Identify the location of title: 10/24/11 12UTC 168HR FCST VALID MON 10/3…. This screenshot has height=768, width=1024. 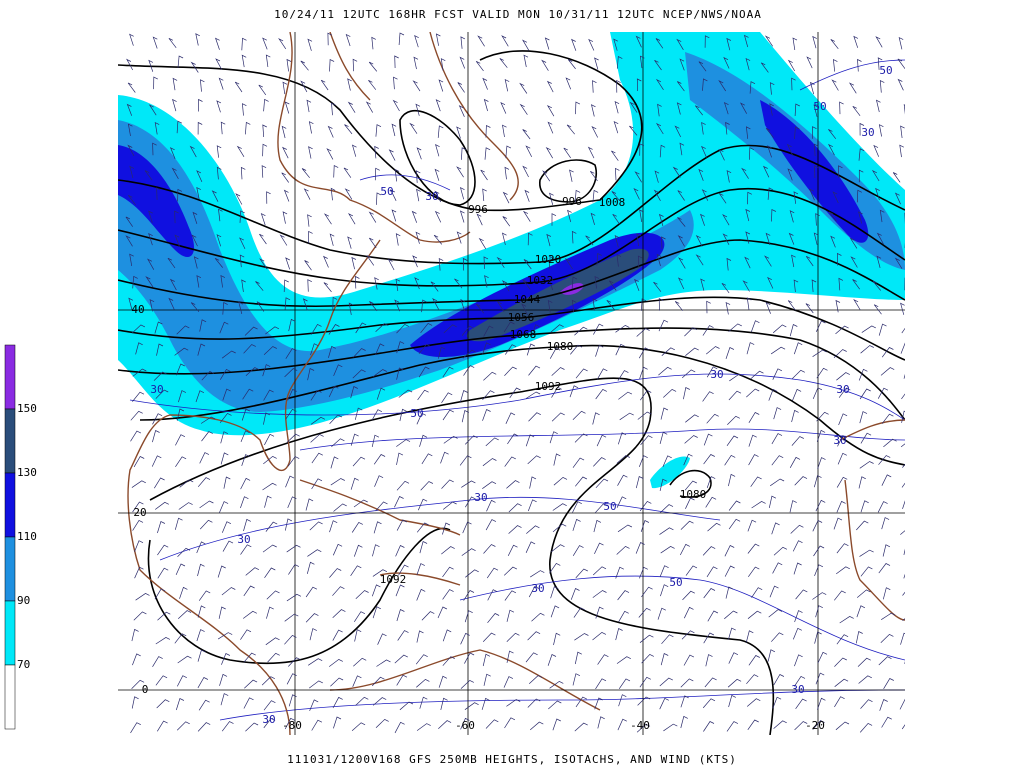
(518, 14).